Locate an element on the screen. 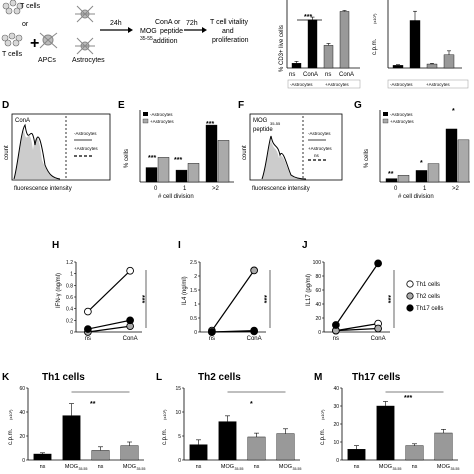 This screenshot has width=474, height=474. panel-h-stat: *** is located at coordinates (141, 299).